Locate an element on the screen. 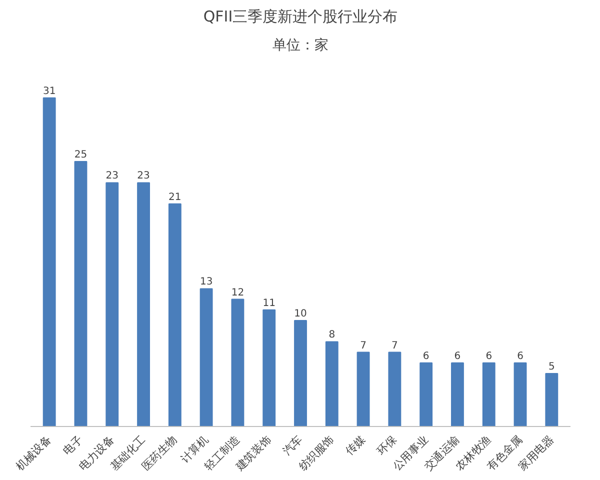  data-label: 8 is located at coordinates (332, 335).